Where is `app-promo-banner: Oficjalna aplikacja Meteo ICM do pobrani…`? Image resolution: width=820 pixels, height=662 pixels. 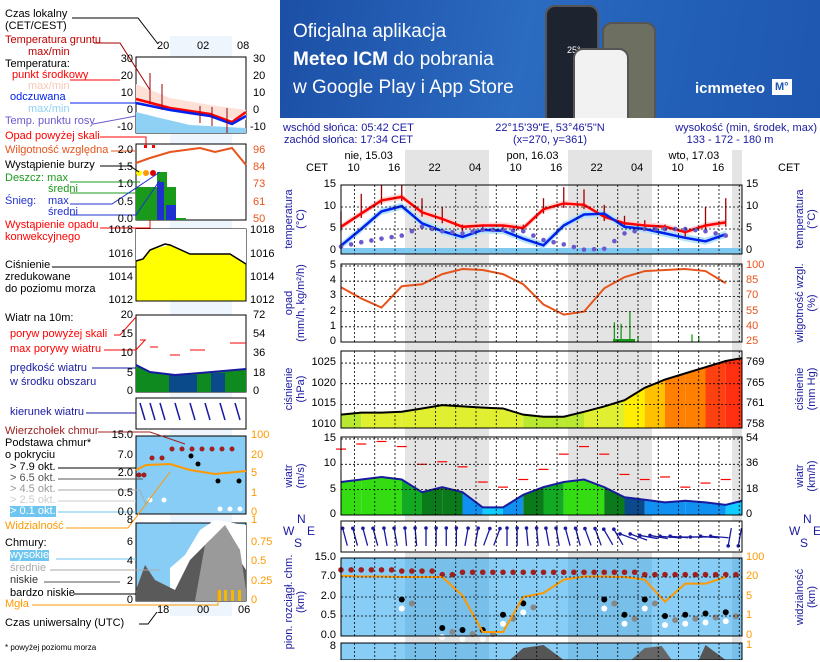 app-promo-banner: Oficjalna aplikacja Meteo ICM do pobrani… is located at coordinates (550, 59).